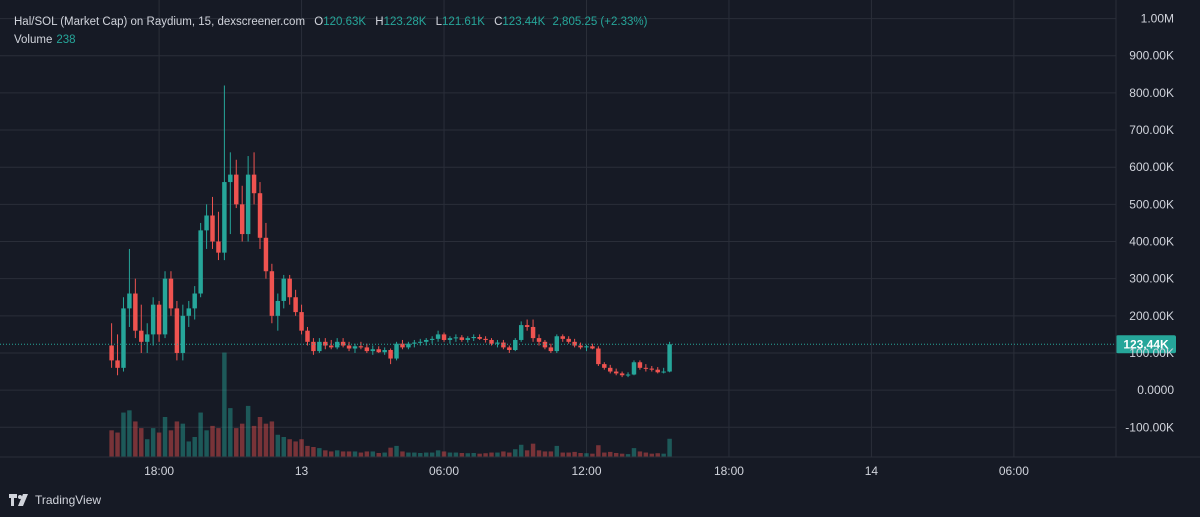 This screenshot has height=517, width=1200. I want to click on y-tick-label: 1.00M, so click(1157, 19).